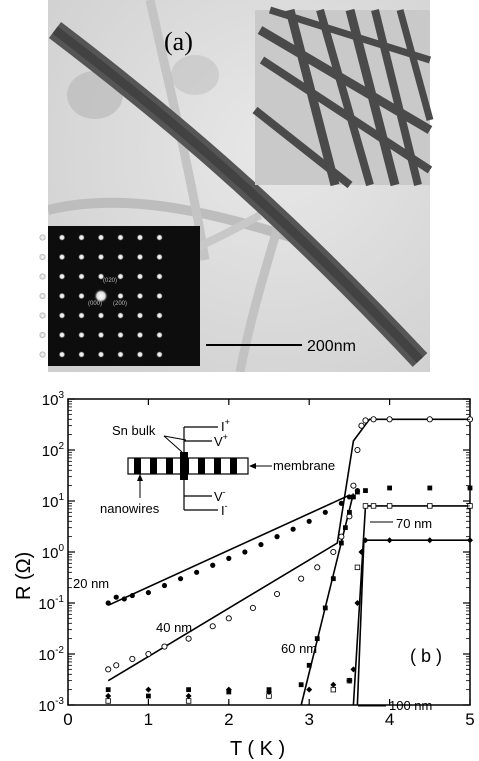 This screenshot has width=479, height=761. What do you see at coordinates (331, 346) in the screenshot?
I see `scale-bar-label: 200nm` at bounding box center [331, 346].